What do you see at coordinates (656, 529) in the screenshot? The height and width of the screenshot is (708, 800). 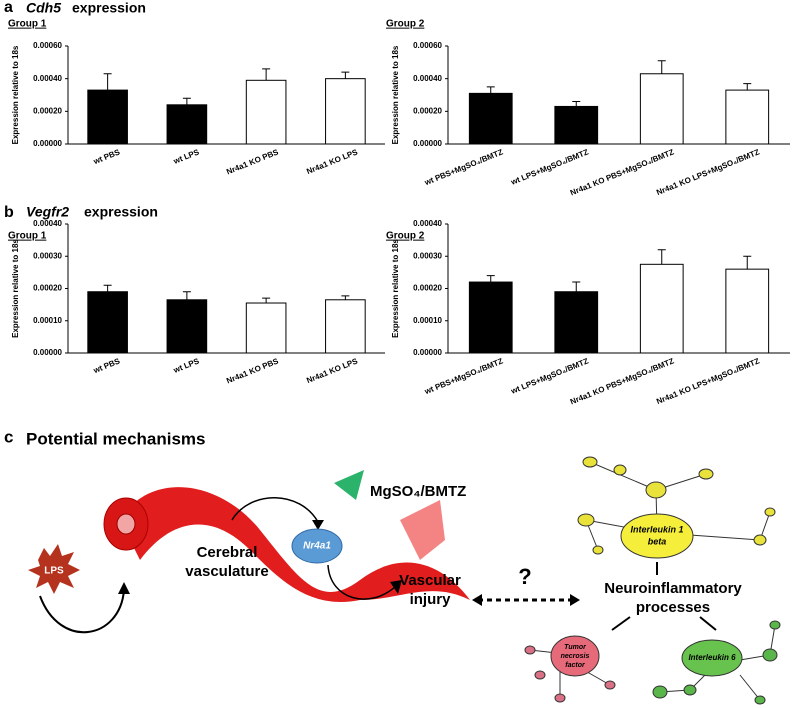 I see `il1-label: Interleukin 1` at bounding box center [656, 529].